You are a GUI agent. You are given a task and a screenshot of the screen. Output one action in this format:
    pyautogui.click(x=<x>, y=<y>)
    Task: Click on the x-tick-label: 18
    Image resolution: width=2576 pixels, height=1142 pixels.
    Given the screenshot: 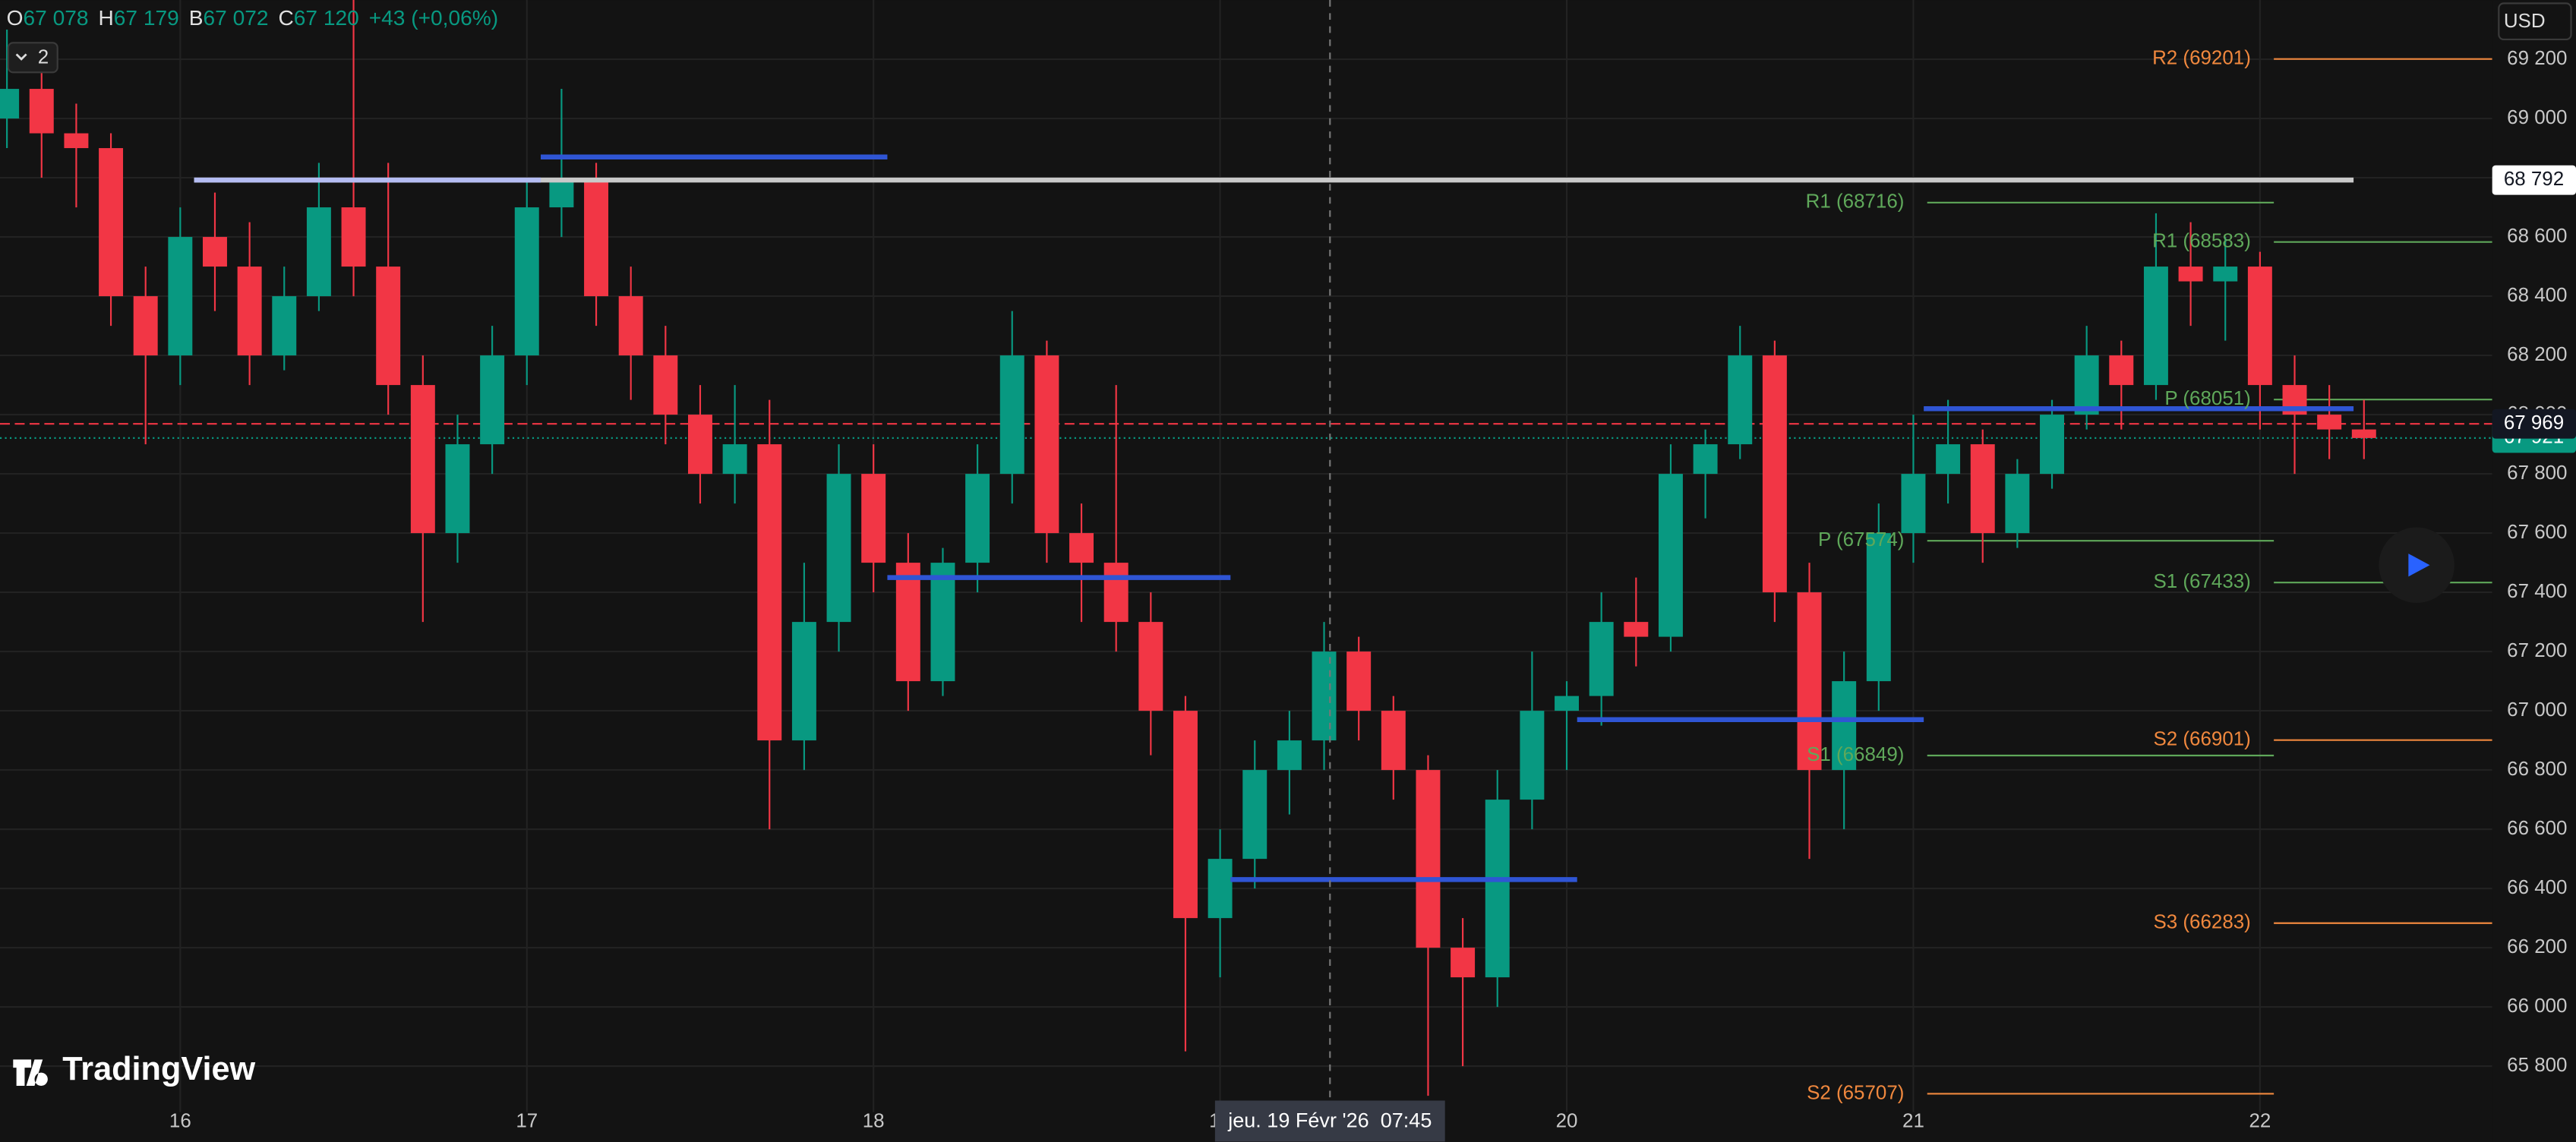 What is the action you would take?
    pyautogui.click(x=874, y=1120)
    